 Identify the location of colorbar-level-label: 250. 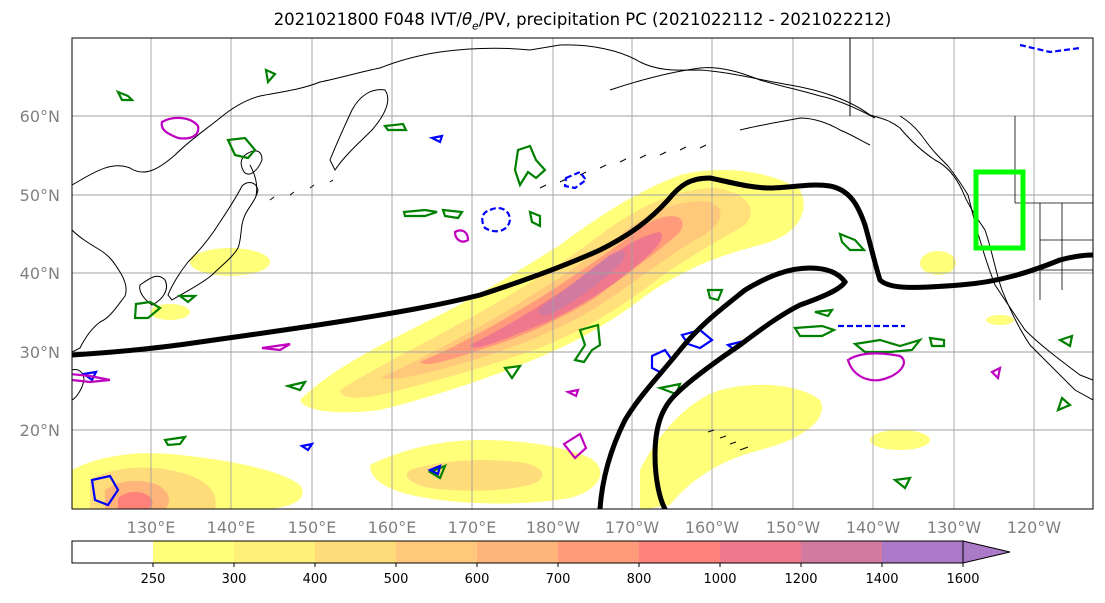
(153, 579).